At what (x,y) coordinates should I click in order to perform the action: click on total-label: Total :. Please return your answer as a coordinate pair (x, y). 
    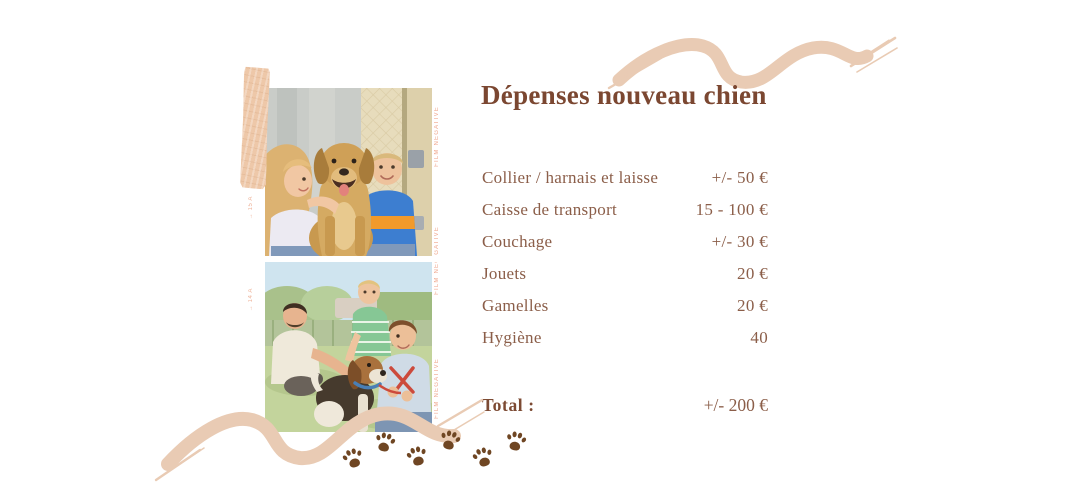
    Looking at the image, I should click on (508, 404).